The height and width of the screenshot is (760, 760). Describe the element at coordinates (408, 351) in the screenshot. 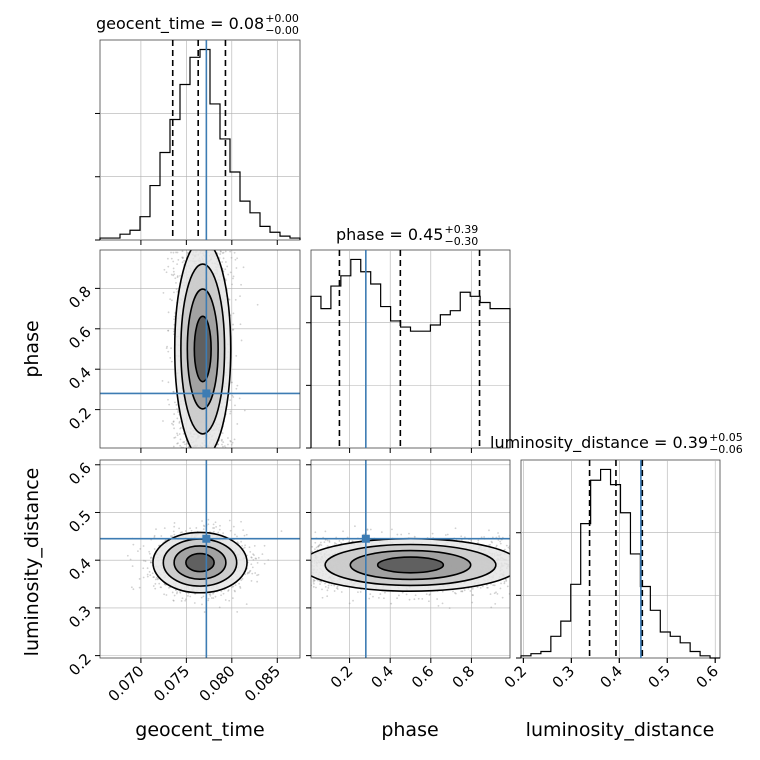

I see `hist-panel-phase` at that location.